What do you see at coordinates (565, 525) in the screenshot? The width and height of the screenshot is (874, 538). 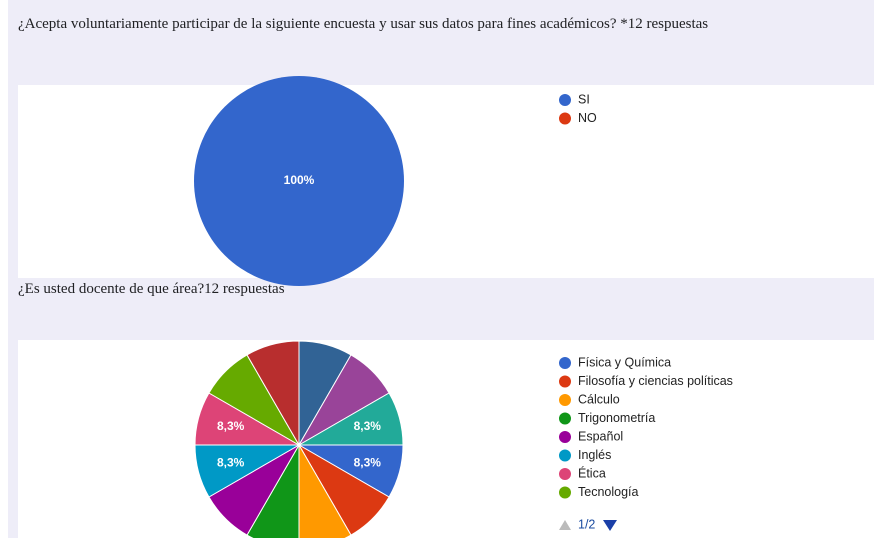 I see `page-prev` at bounding box center [565, 525].